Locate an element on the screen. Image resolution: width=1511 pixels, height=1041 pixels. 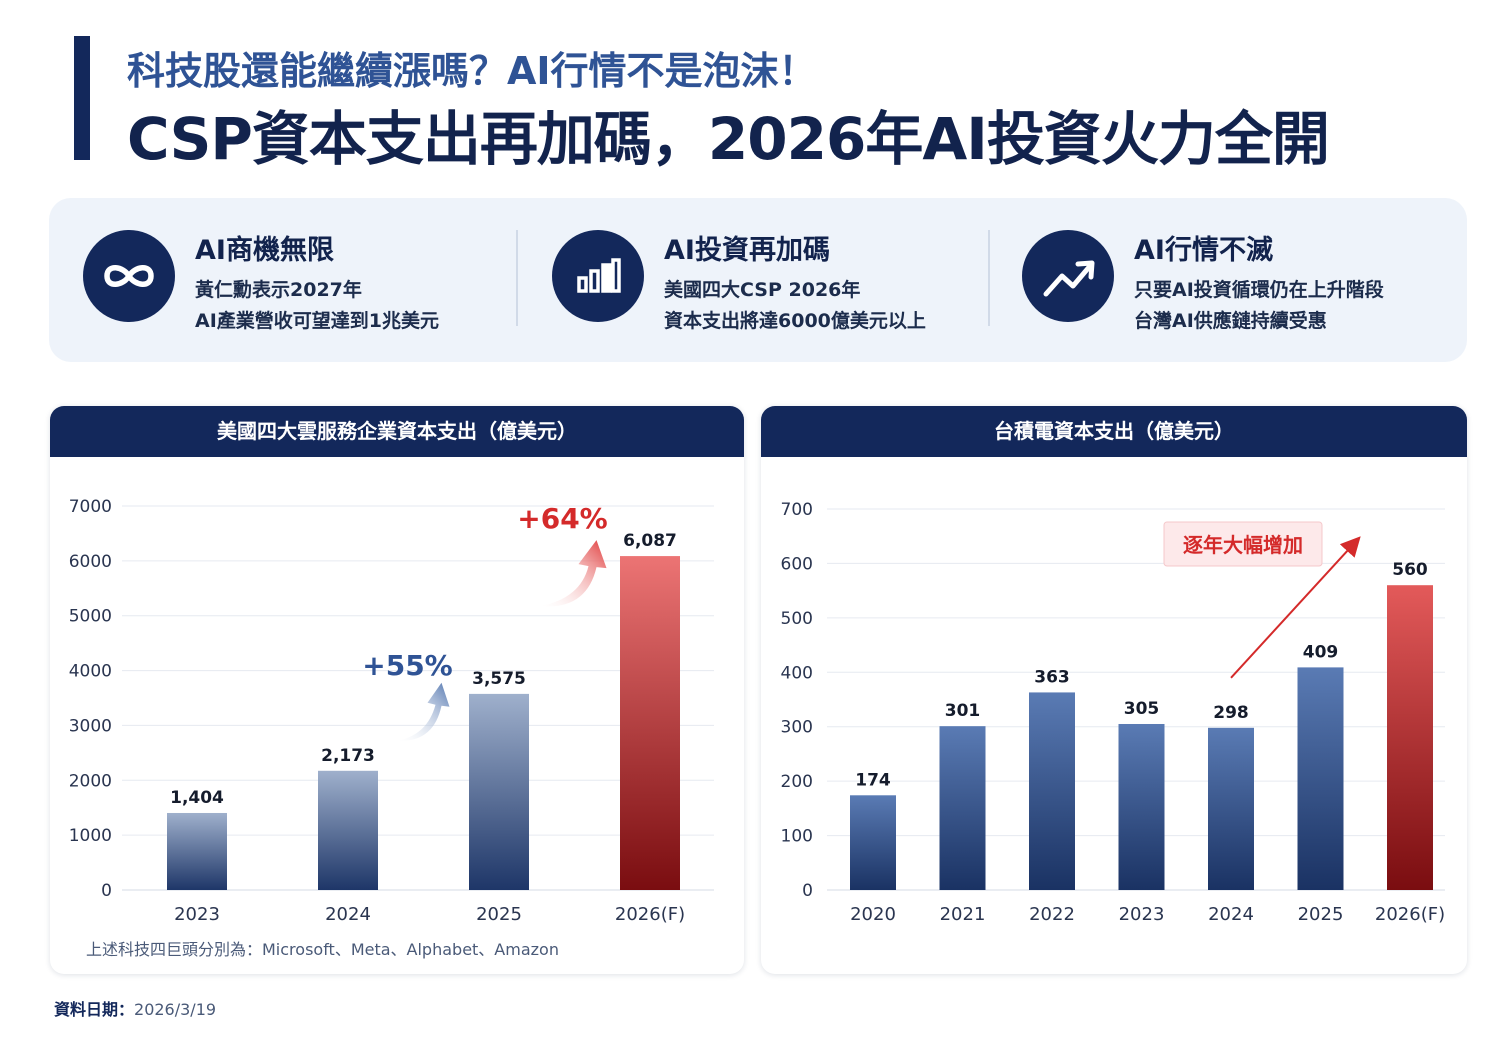
y-tick-label: 200 is located at coordinates (797, 782).